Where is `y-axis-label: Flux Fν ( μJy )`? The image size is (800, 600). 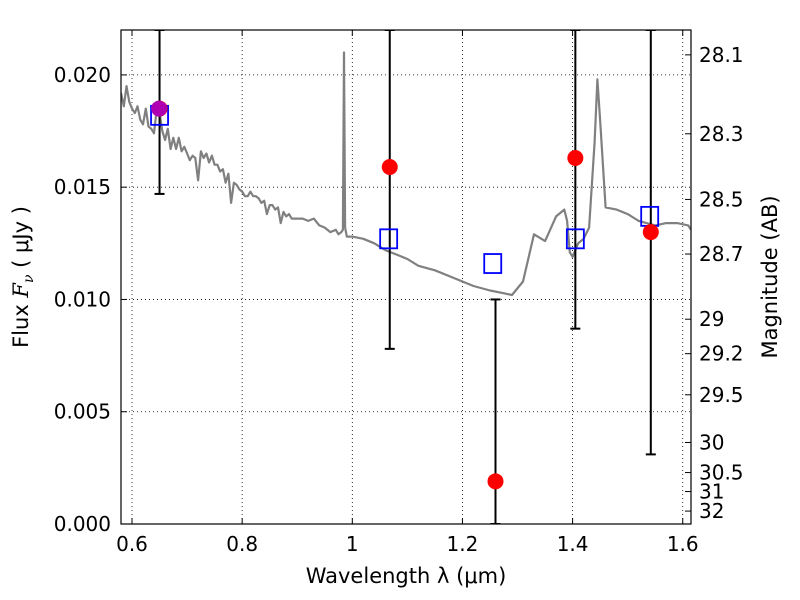
y-axis-label: Flux Fν ( μJy ) is located at coordinates (23, 277).